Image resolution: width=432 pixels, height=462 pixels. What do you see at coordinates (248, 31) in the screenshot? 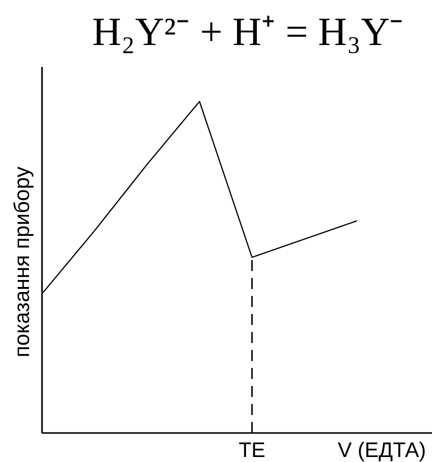
I see `chart-title: H₂Y²⁻ + H⁺ = H₃Y⁻` at bounding box center [248, 31].